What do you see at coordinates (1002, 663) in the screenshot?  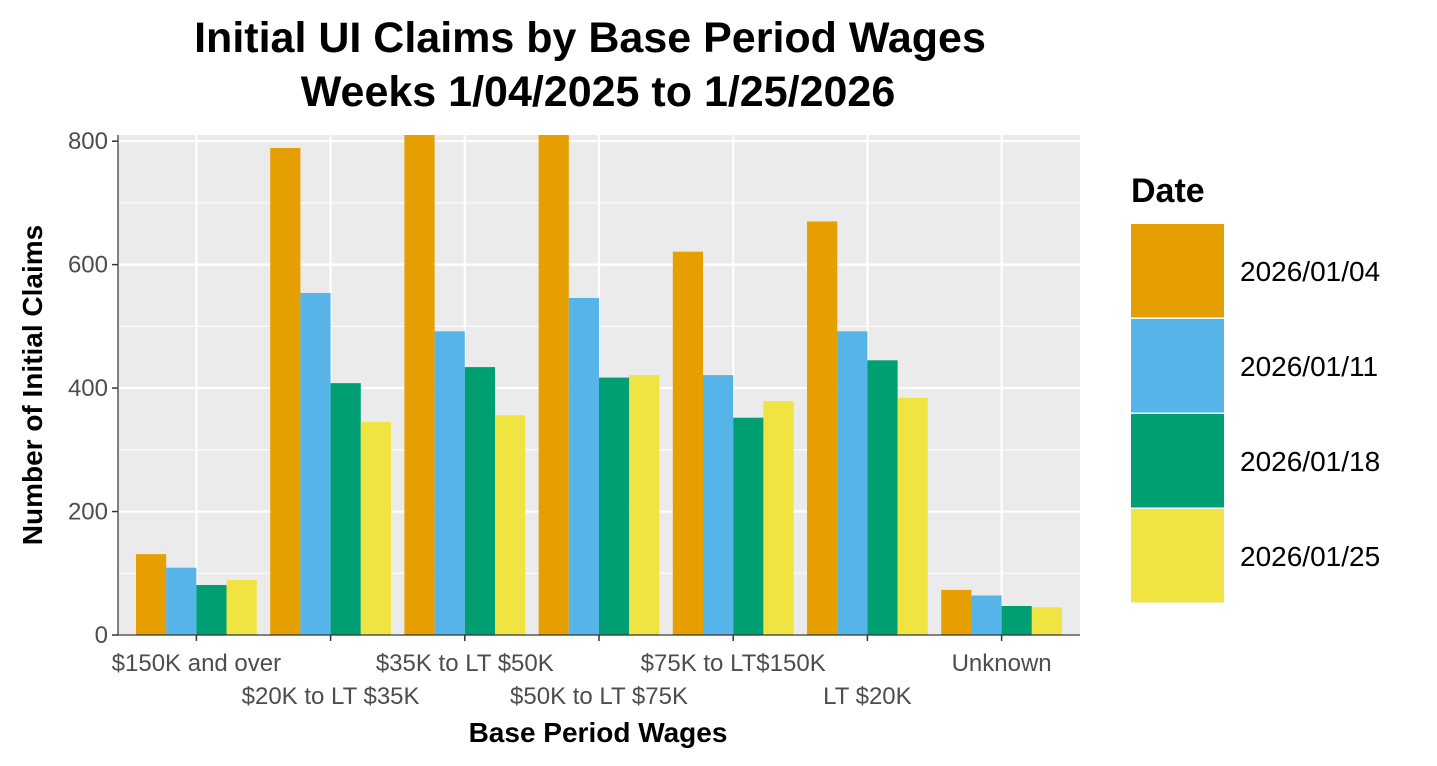 I see `x-tick-label: Unknown` at bounding box center [1002, 663].